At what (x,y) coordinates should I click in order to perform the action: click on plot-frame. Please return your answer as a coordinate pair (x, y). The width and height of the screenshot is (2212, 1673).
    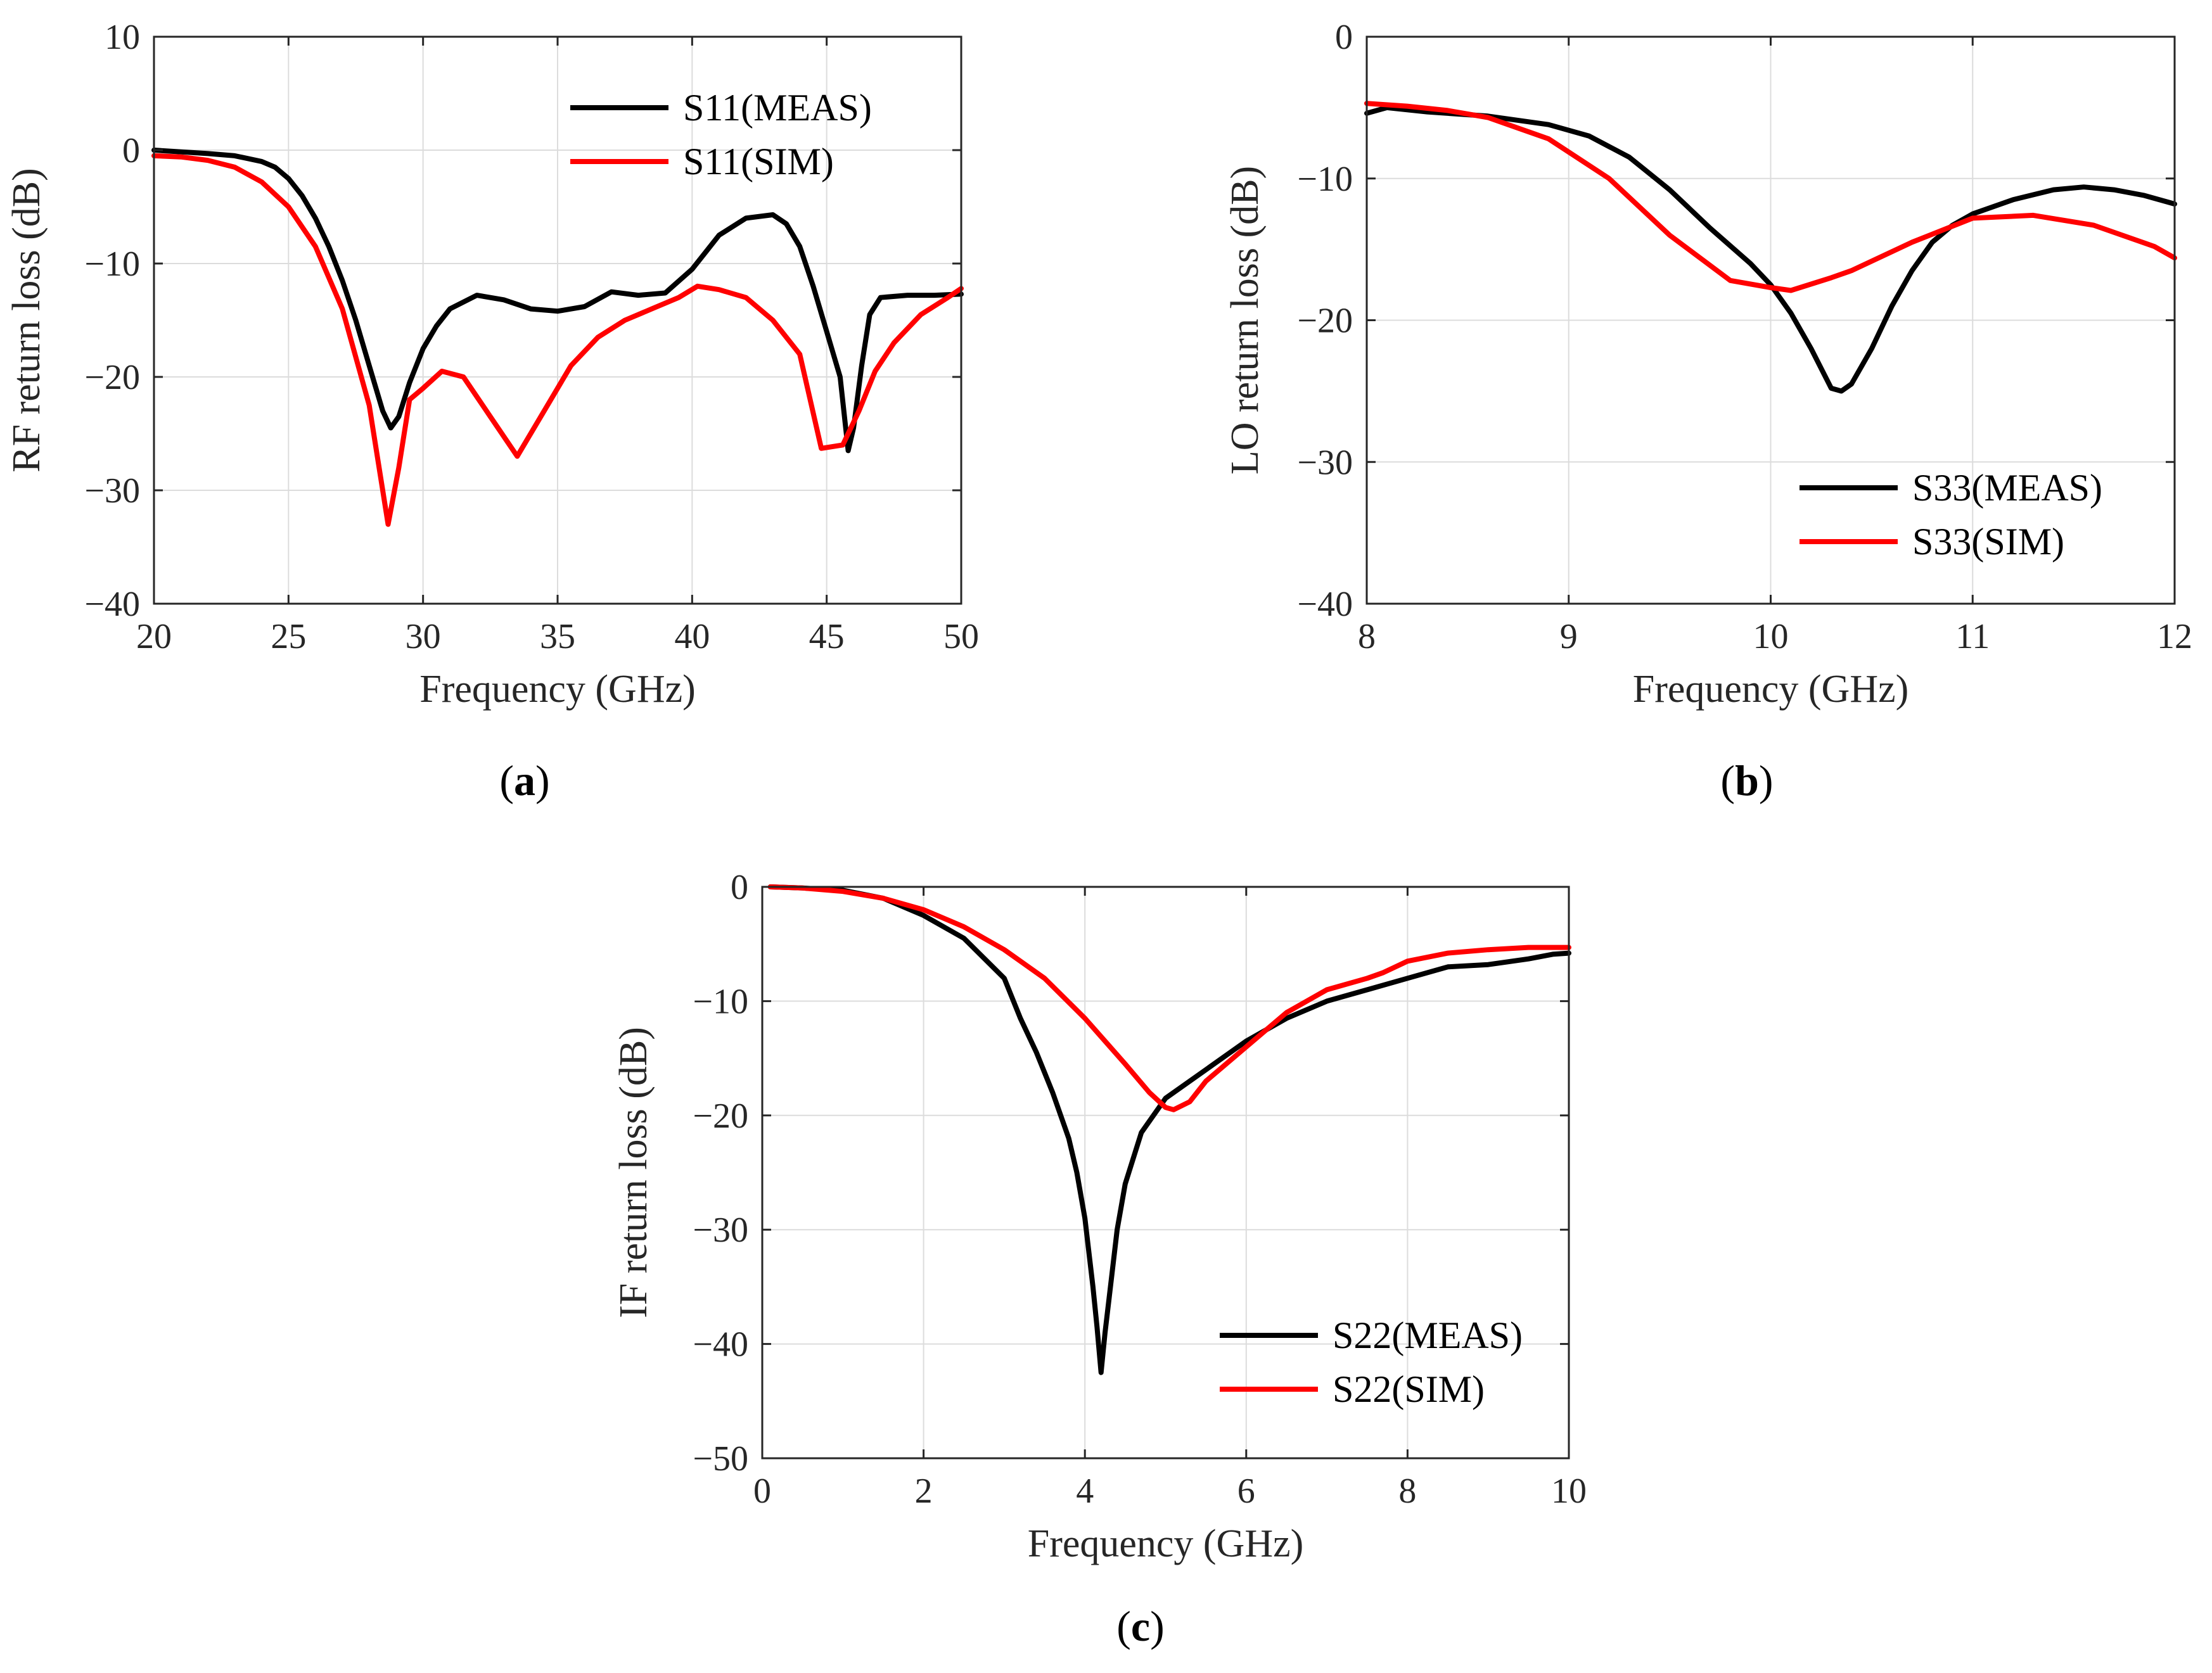
    Looking at the image, I should click on (1165, 1173).